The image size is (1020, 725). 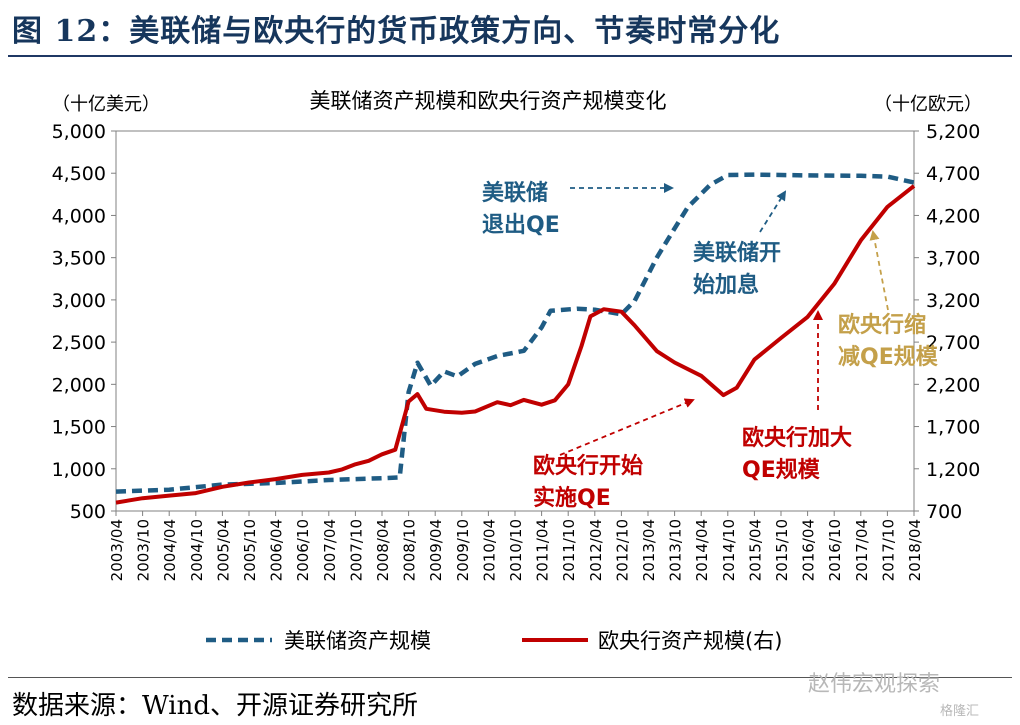 What do you see at coordinates (782, 550) in the screenshot?
I see `x-tick-label: 2015/10` at bounding box center [782, 550].